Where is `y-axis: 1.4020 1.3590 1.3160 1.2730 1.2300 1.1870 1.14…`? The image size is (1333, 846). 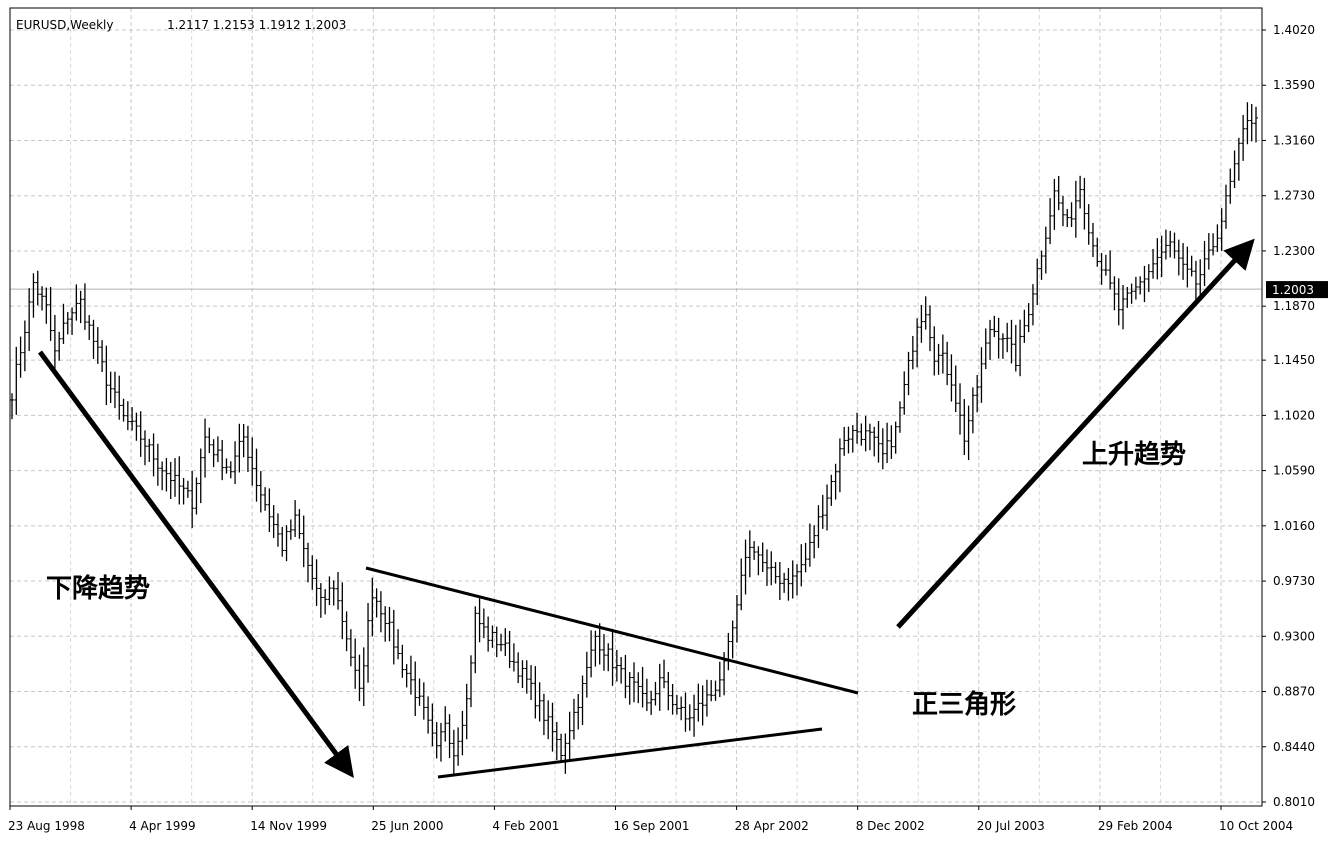
y-axis: 1.4020 1.3590 1.3160 1.2730 1.2300 1.1870 1.14… is located at coordinates (1288, 416).